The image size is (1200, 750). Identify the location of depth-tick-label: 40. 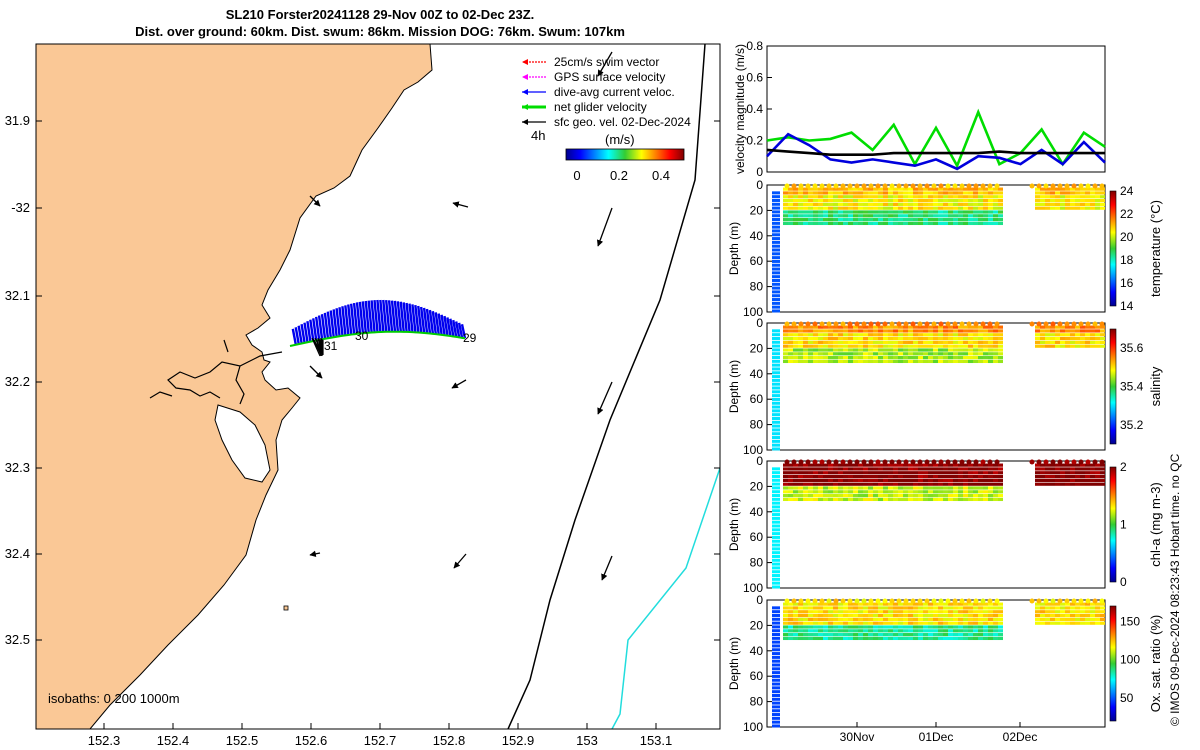
(757, 512).